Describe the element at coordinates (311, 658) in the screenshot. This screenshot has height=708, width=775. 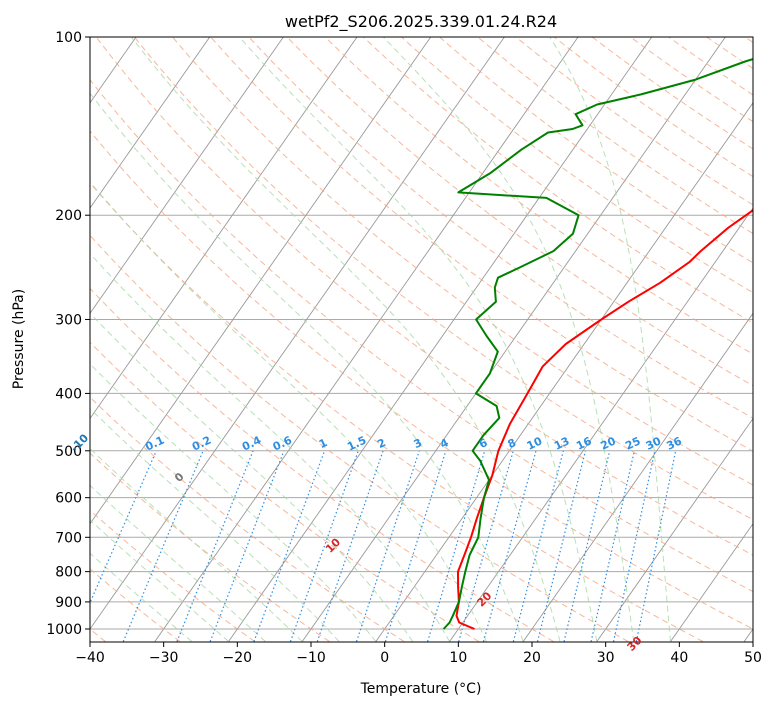
I see `x-tick-label: −10` at that location.